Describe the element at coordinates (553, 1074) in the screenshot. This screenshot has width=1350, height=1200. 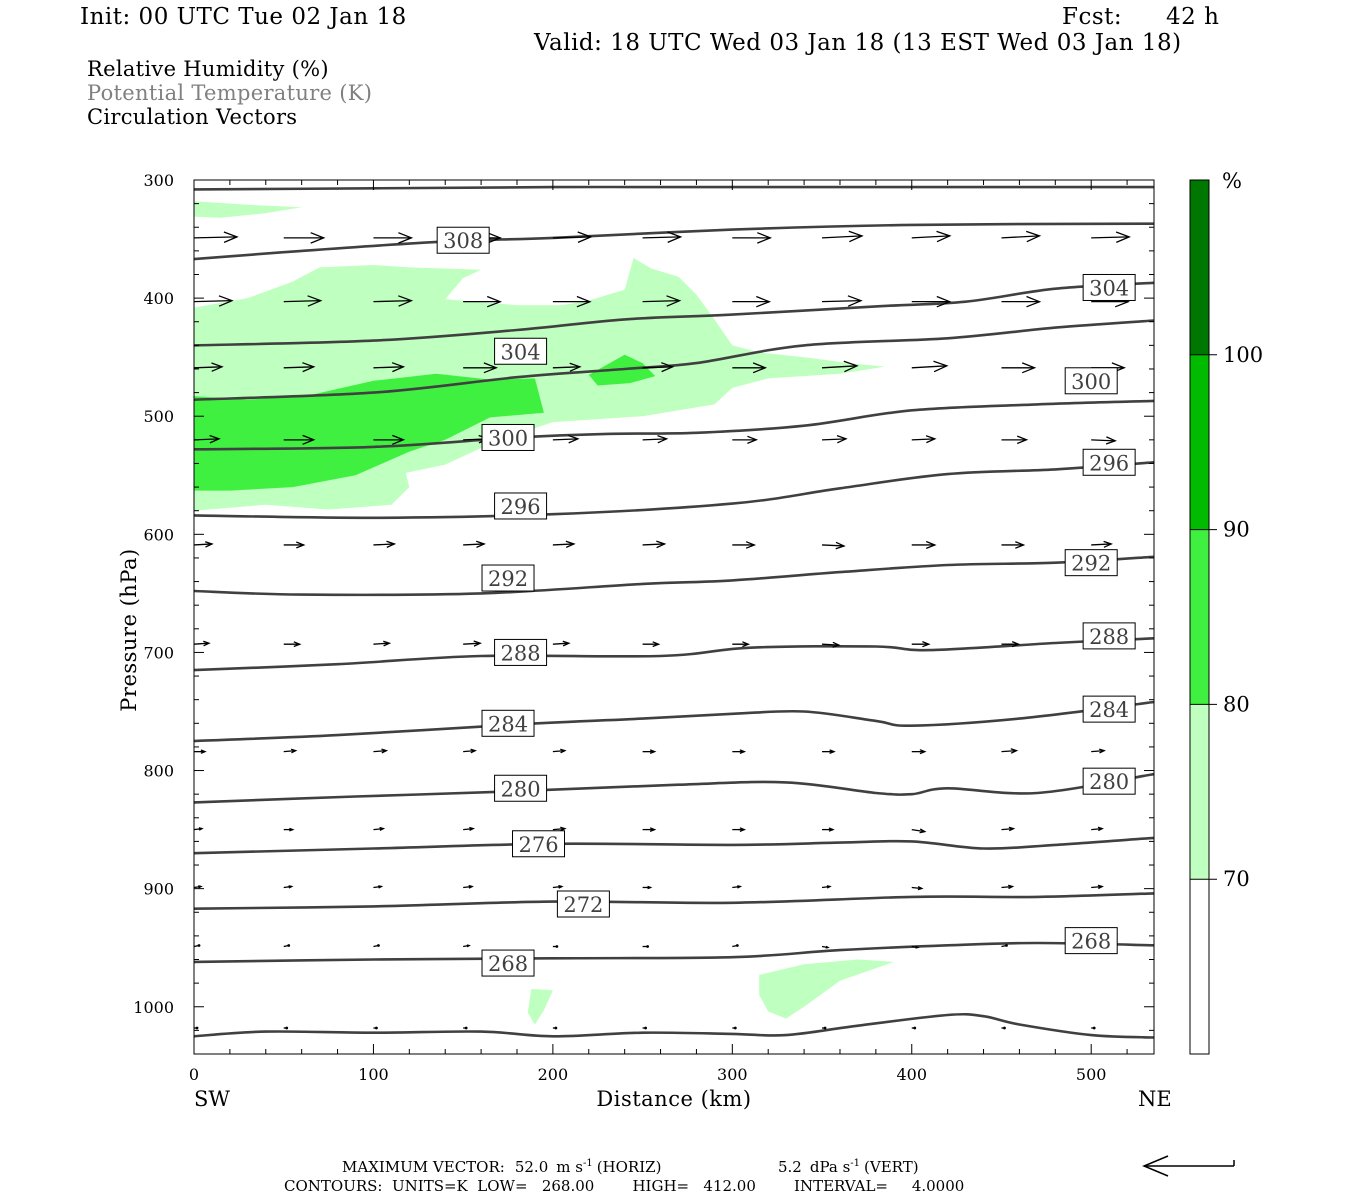
I see `x-tick-label: 200` at that location.